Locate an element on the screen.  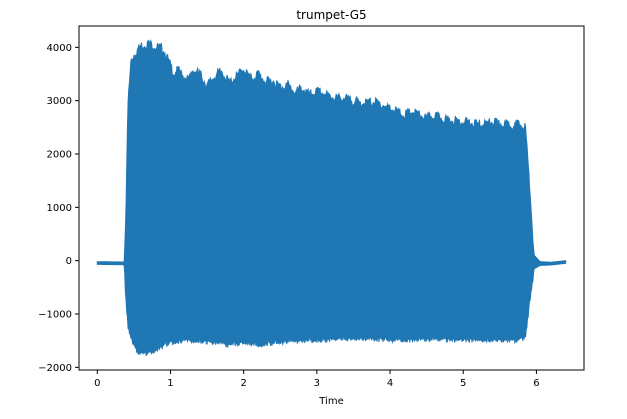
y-axis: −2000 −1000 0 1000 2000 3000 4000 is located at coordinates (58, 208).